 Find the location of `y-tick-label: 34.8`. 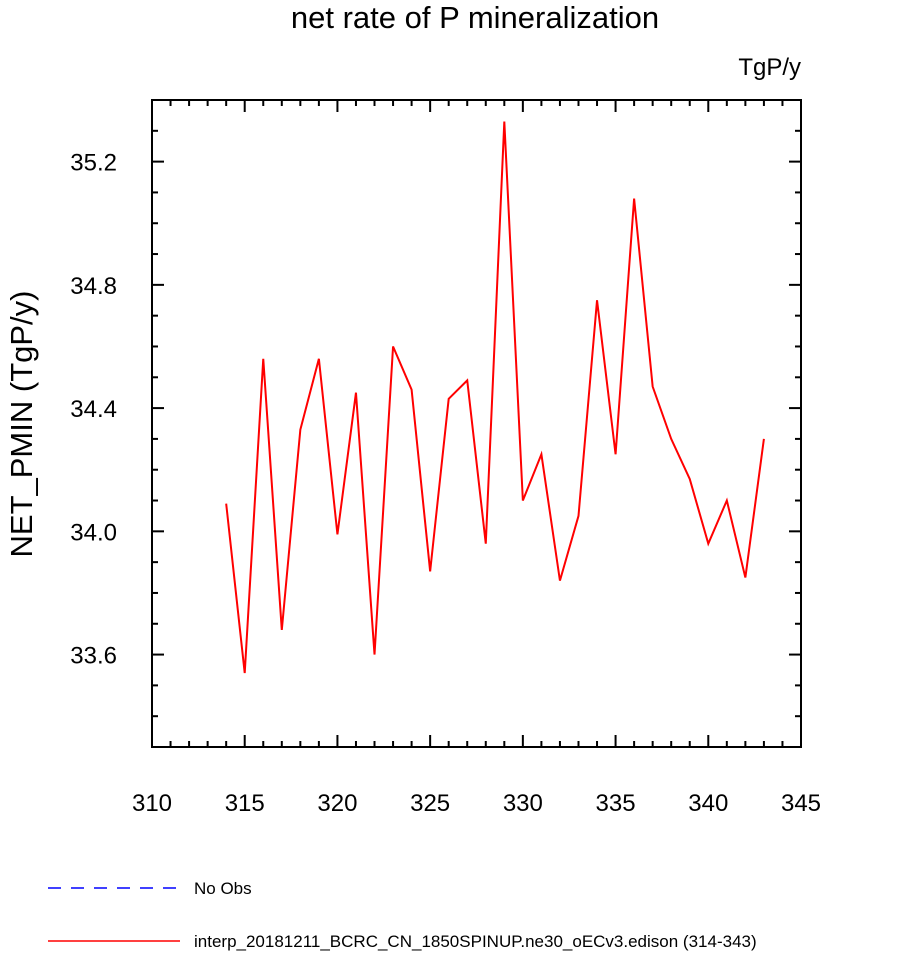

y-tick-label: 34.8 is located at coordinates (93, 286).